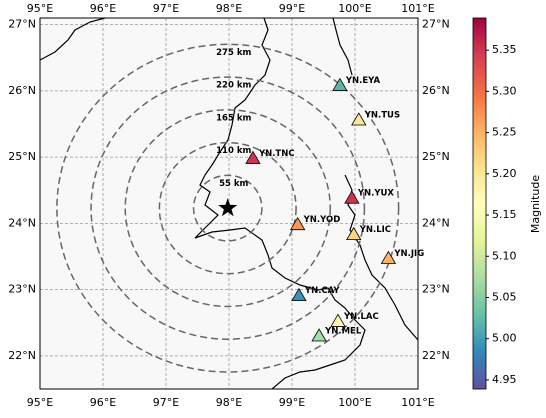 The width and height of the screenshot is (546, 418). What do you see at coordinates (233, 184) in the screenshot?
I see `ring-label: 55 km` at bounding box center [233, 184].